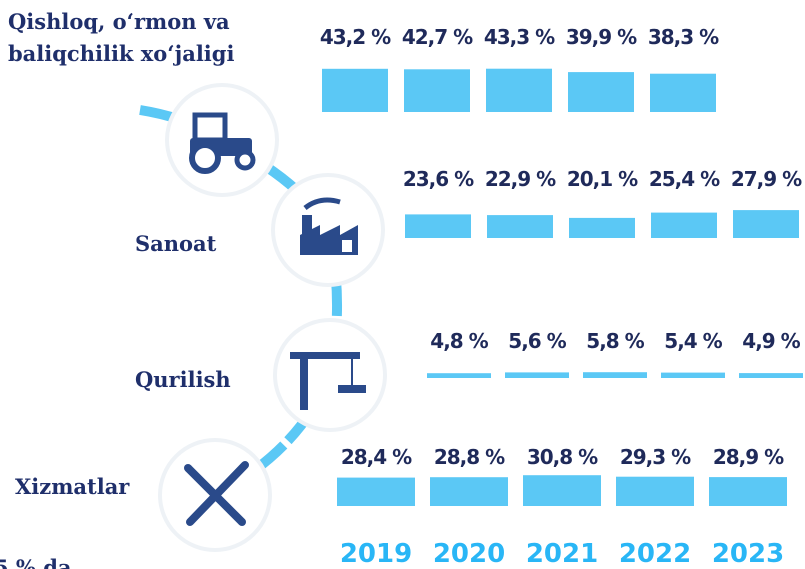  I want to click on value-label: 5,8 %, so click(615, 341).